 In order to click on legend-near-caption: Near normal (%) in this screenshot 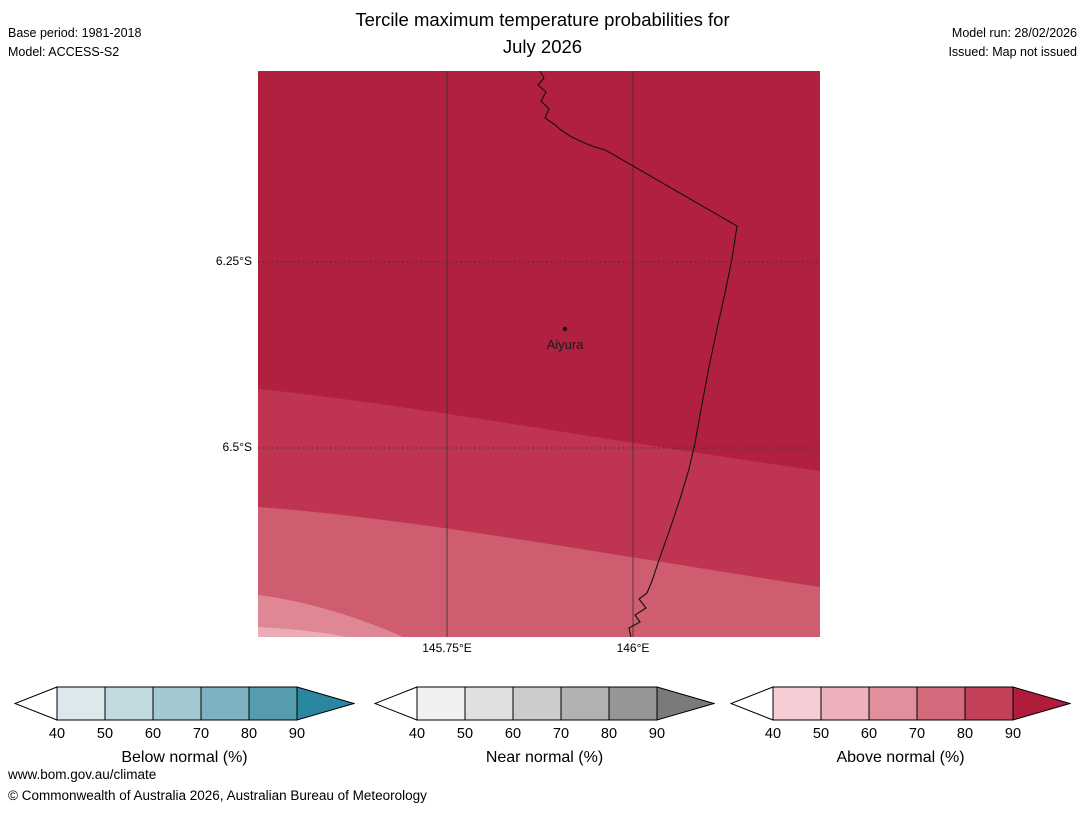, I will do `click(544, 757)`.